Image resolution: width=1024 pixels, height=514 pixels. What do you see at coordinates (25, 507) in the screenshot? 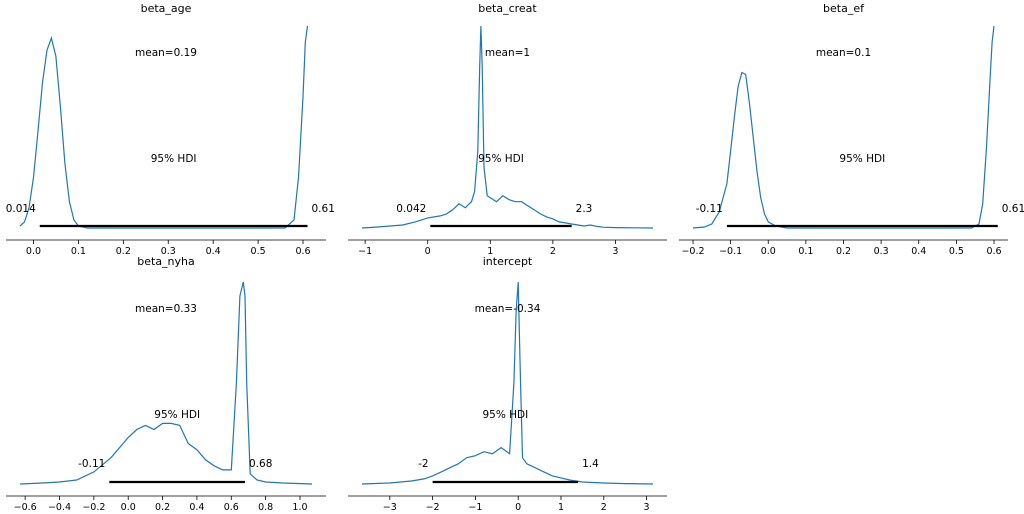
I see `x-tick-label: −0.6` at bounding box center [25, 507].